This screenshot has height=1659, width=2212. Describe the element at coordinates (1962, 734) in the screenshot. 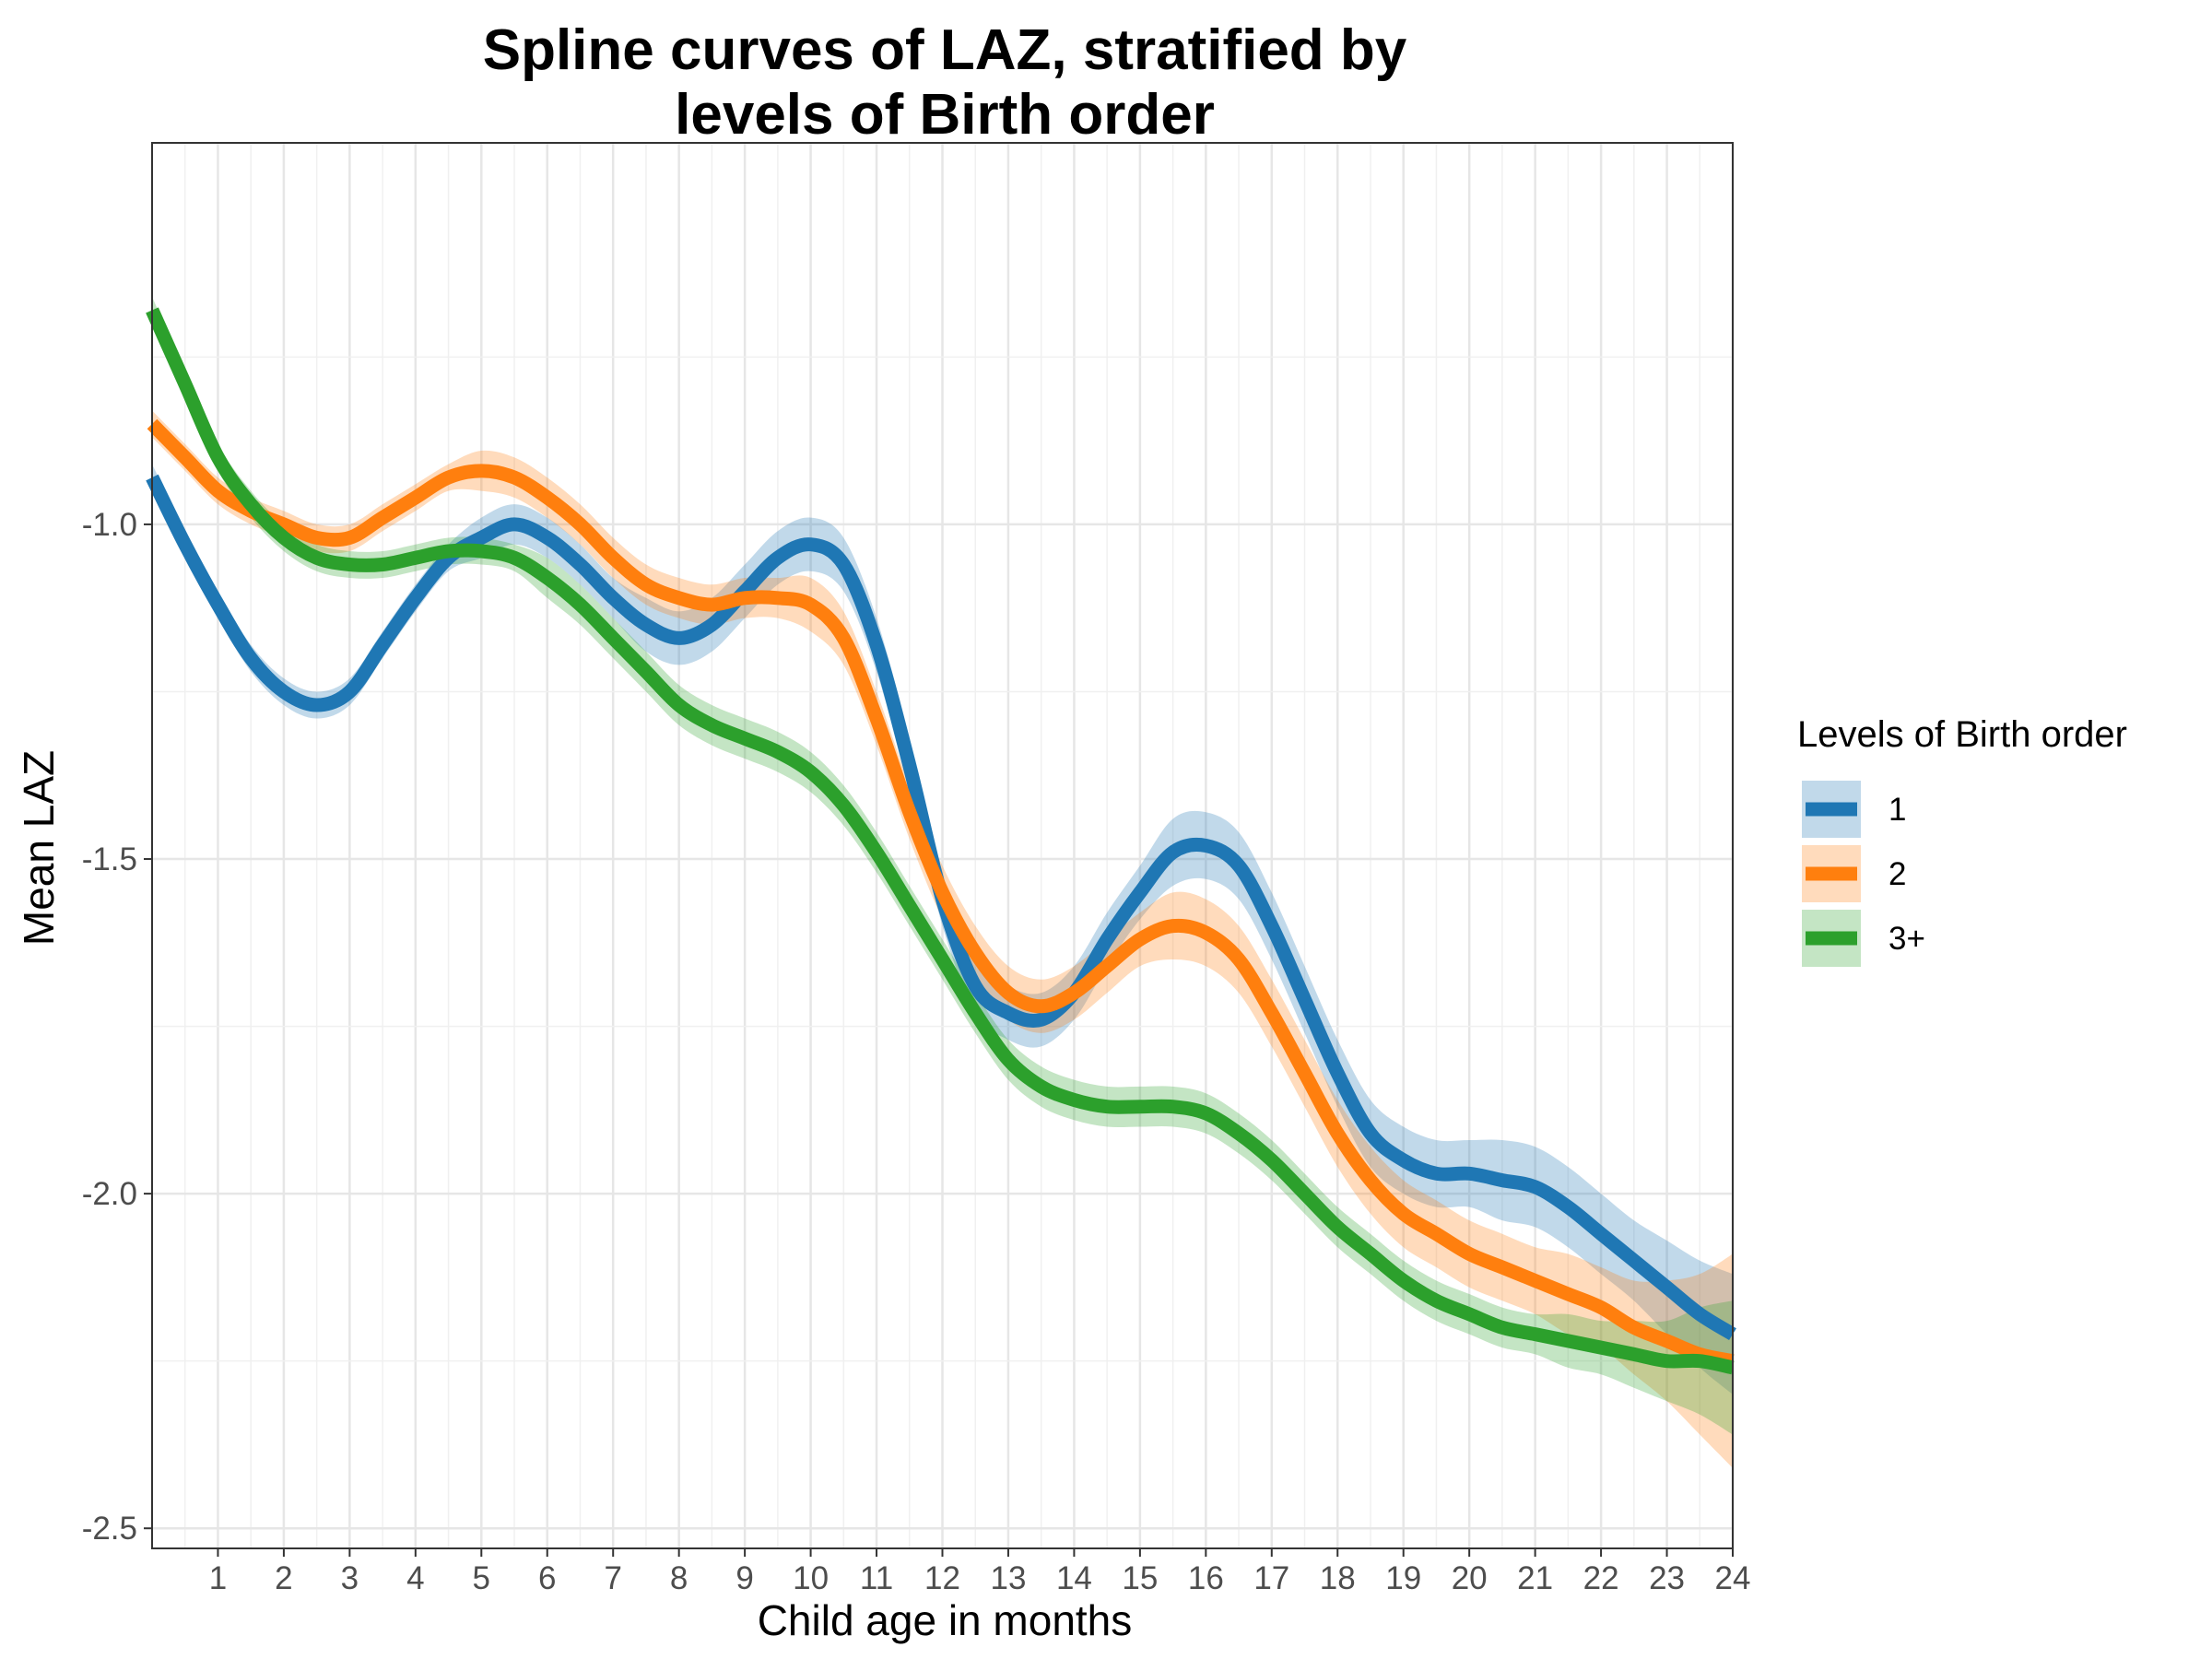

I see `legend-title: Levels of Birth order` at that location.